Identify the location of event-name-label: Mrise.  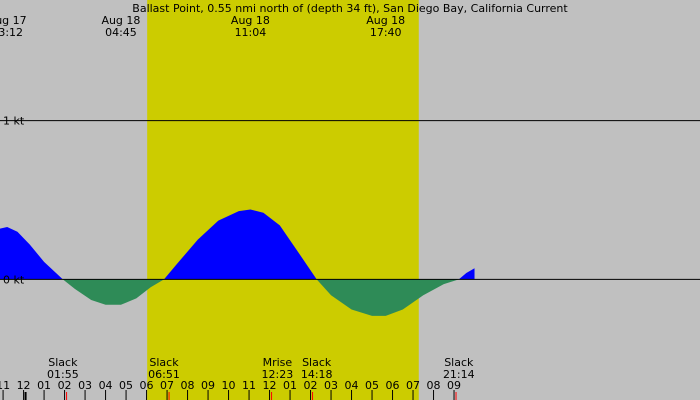
(278, 362).